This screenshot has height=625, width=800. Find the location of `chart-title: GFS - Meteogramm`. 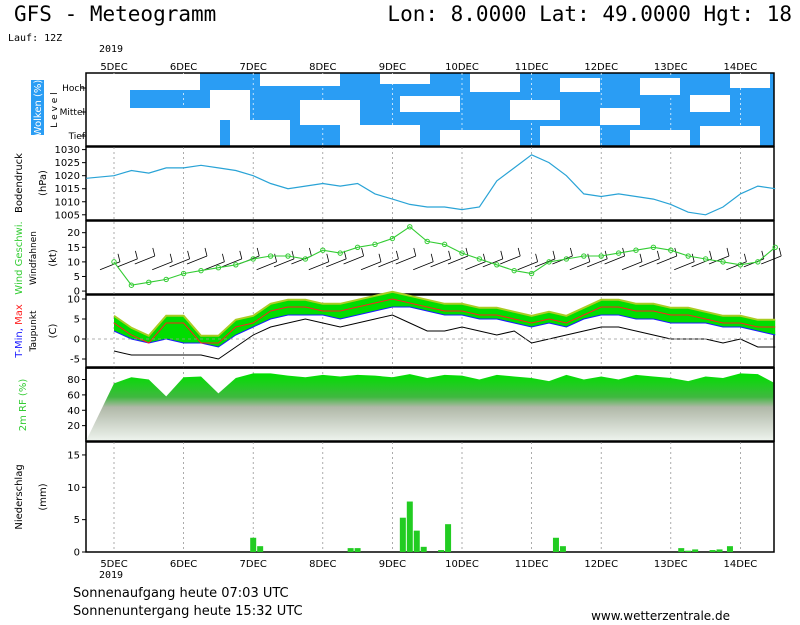

chart-title: GFS - Meteogramm is located at coordinates (115, 14).